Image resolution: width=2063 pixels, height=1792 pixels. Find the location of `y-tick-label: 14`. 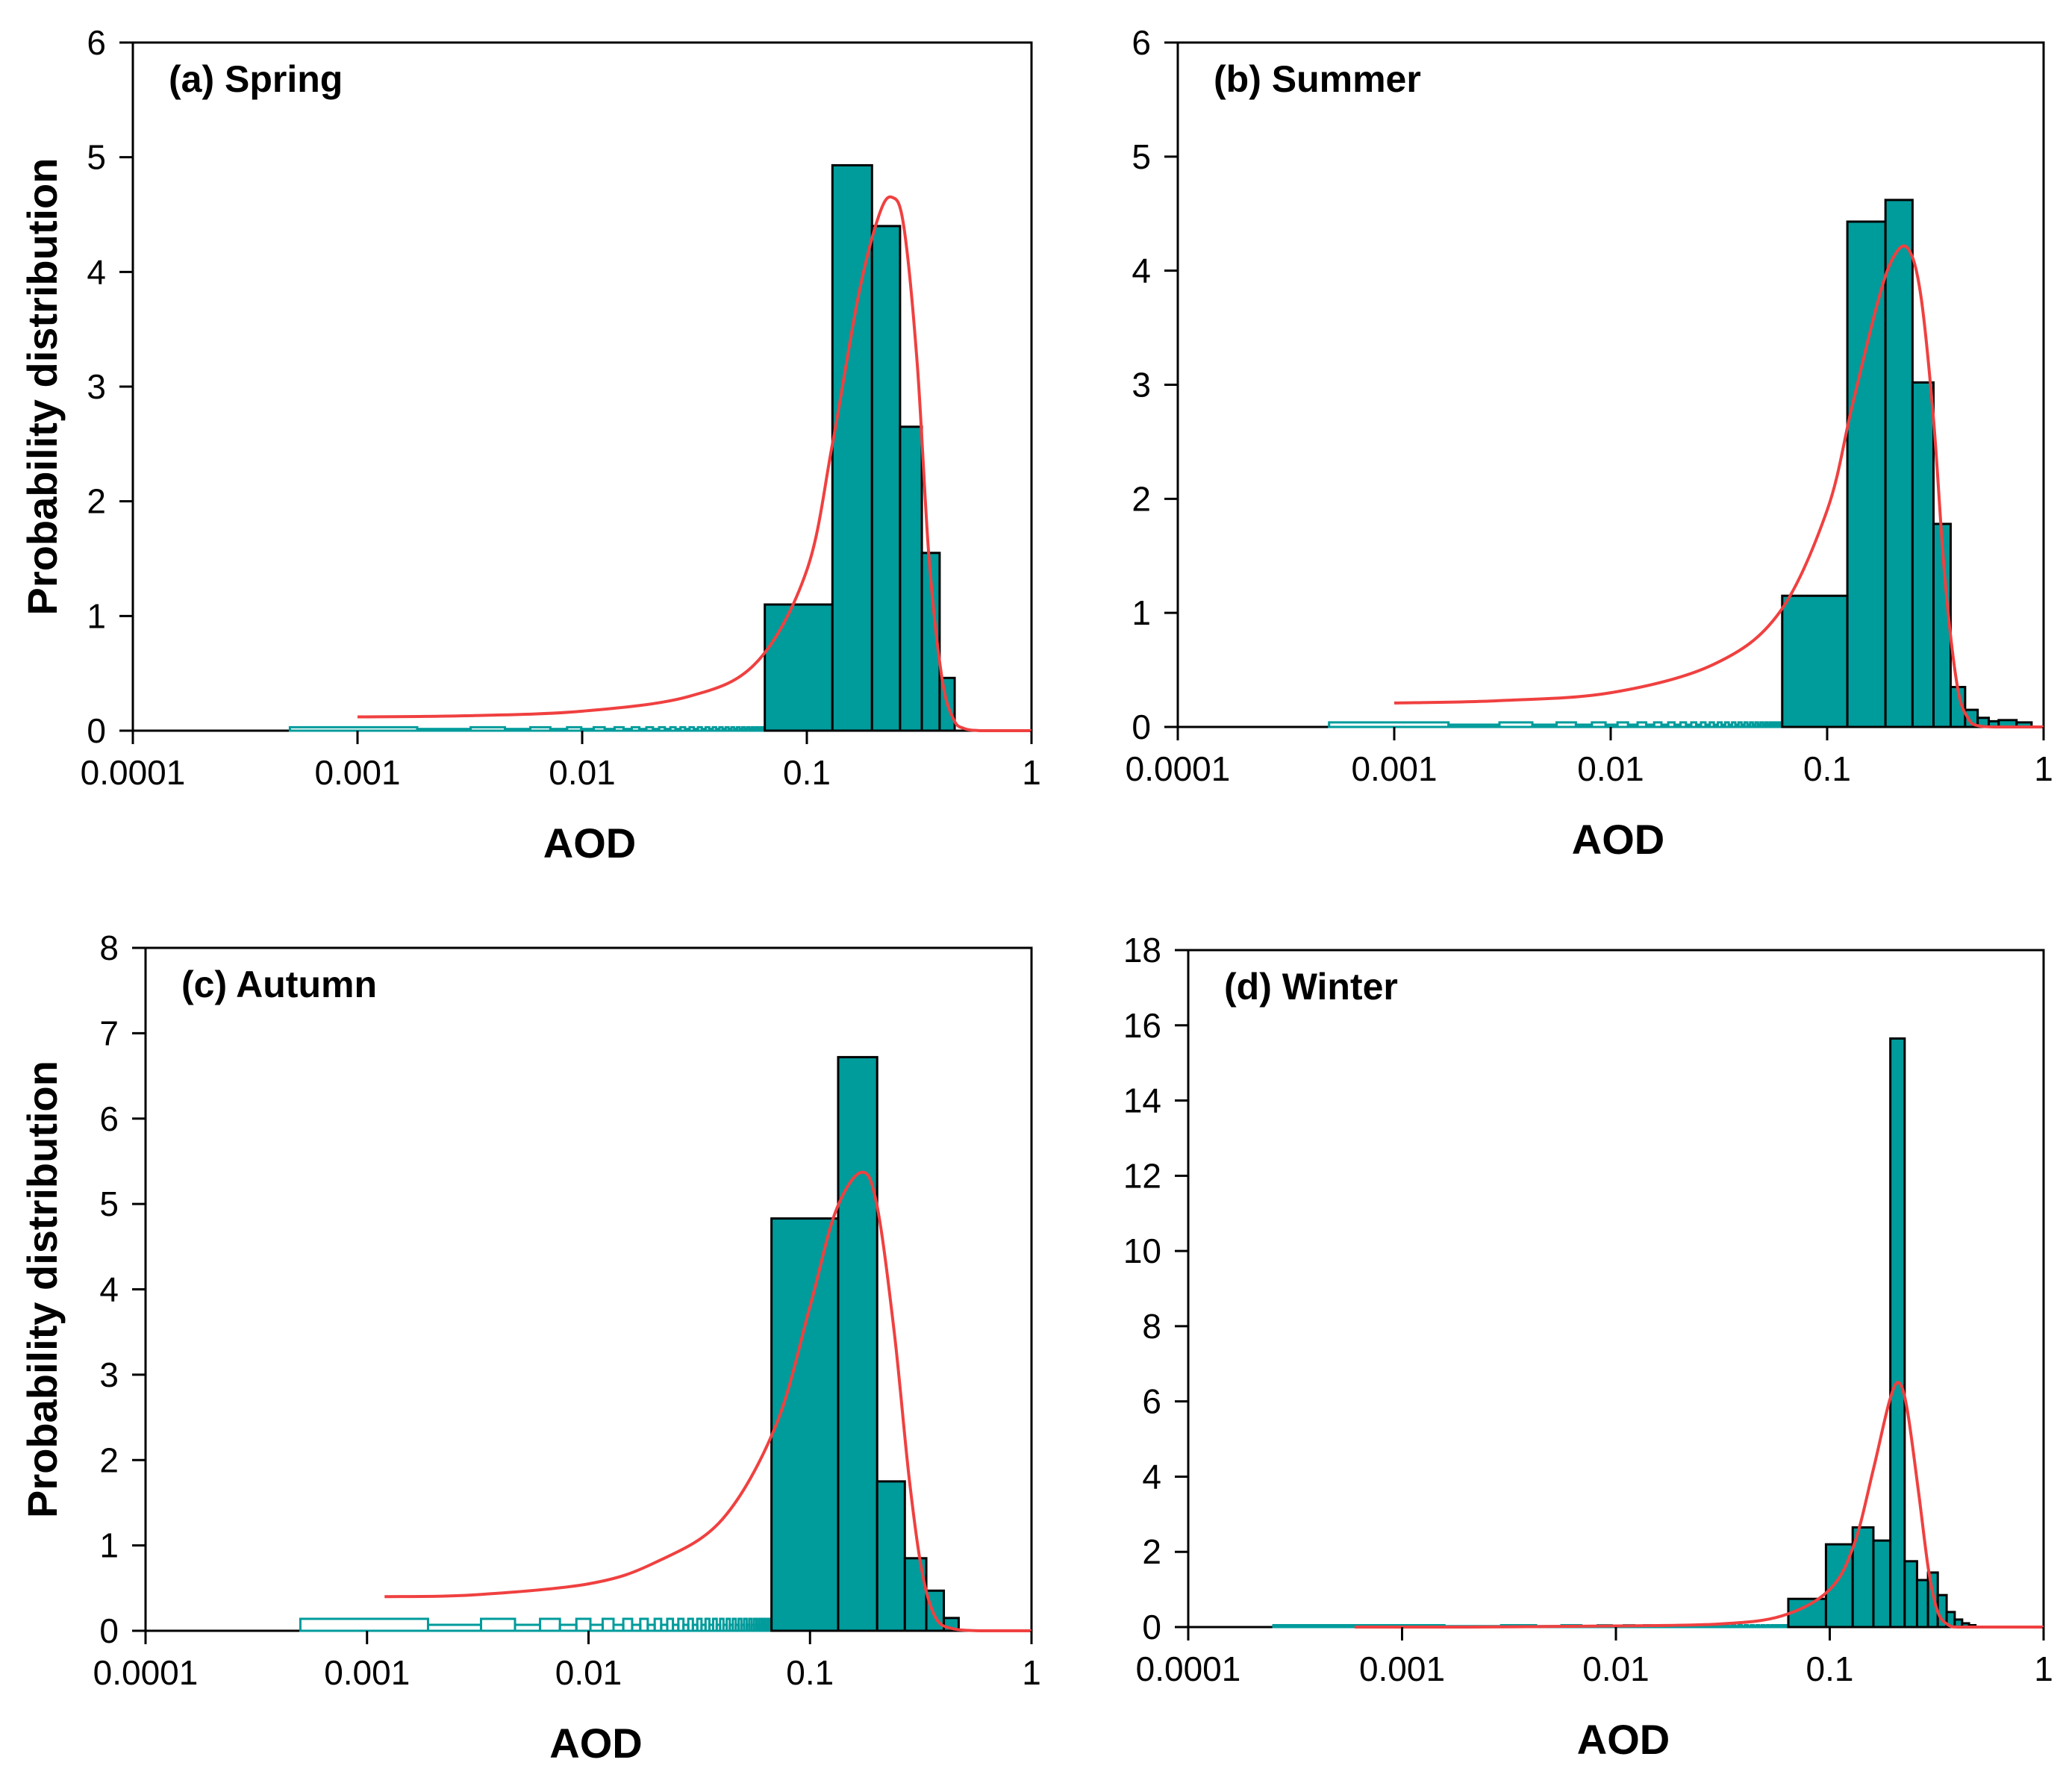

y-tick-label: 14 is located at coordinates (1142, 1100).